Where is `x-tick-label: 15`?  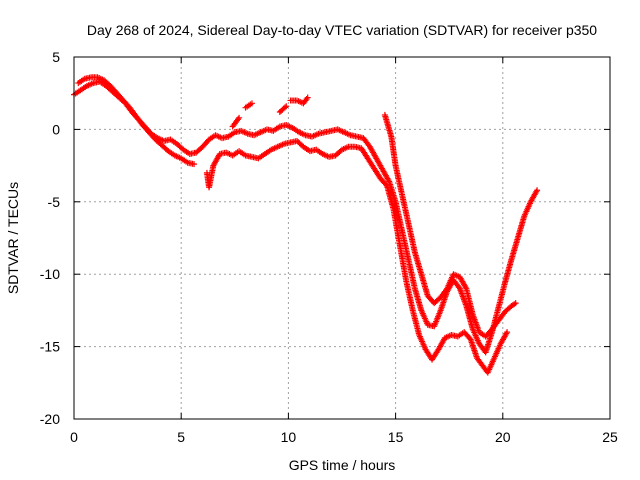
x-tick-label: 15 is located at coordinates (396, 437).